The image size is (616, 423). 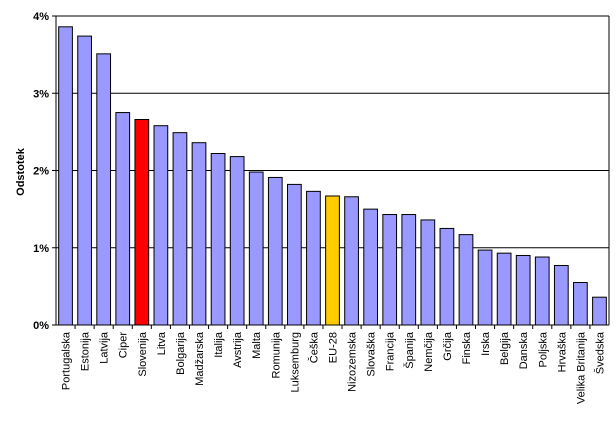 What do you see at coordinates (353, 361) in the screenshot?
I see `x-tick-label: Nizozemska` at bounding box center [353, 361].